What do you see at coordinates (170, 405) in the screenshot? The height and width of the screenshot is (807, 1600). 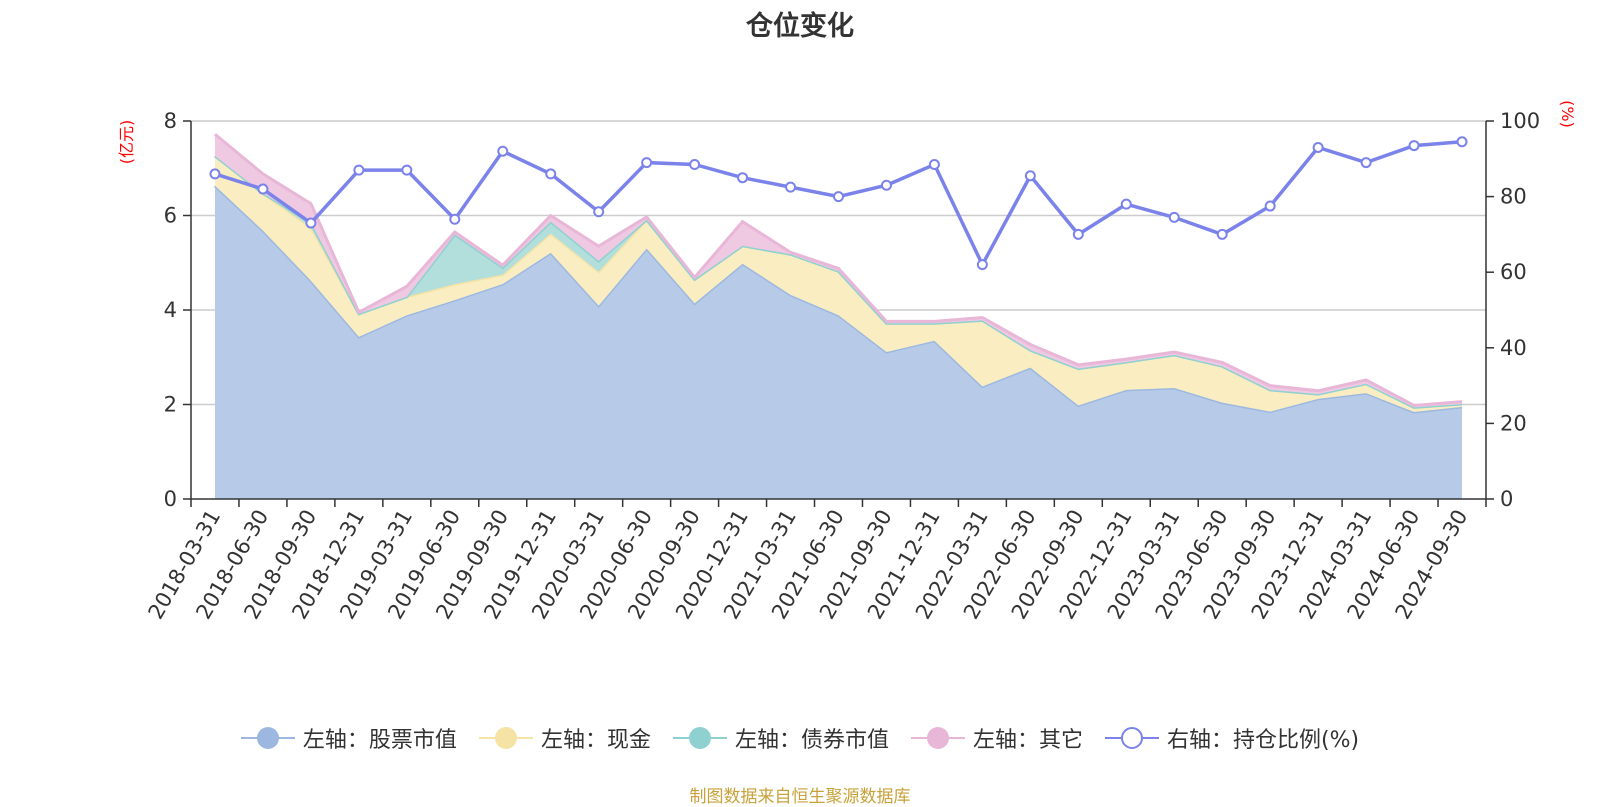 I see `left-axis-tick-label: 2` at bounding box center [170, 405].